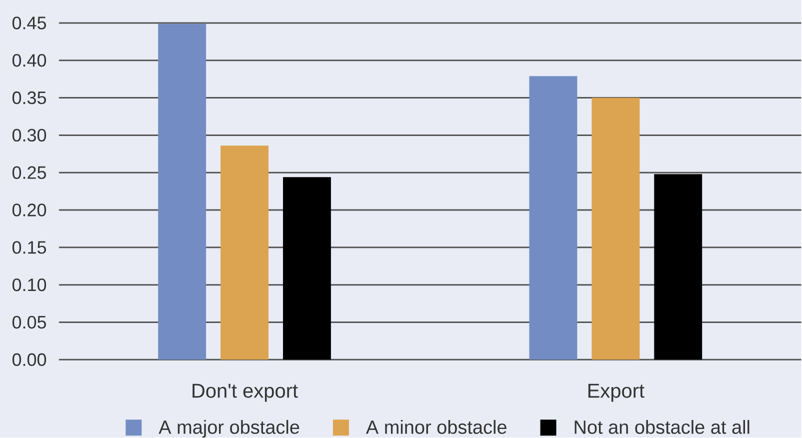 This screenshot has width=802, height=438. I want to click on legend-label: A major obstacle, so click(229, 429).